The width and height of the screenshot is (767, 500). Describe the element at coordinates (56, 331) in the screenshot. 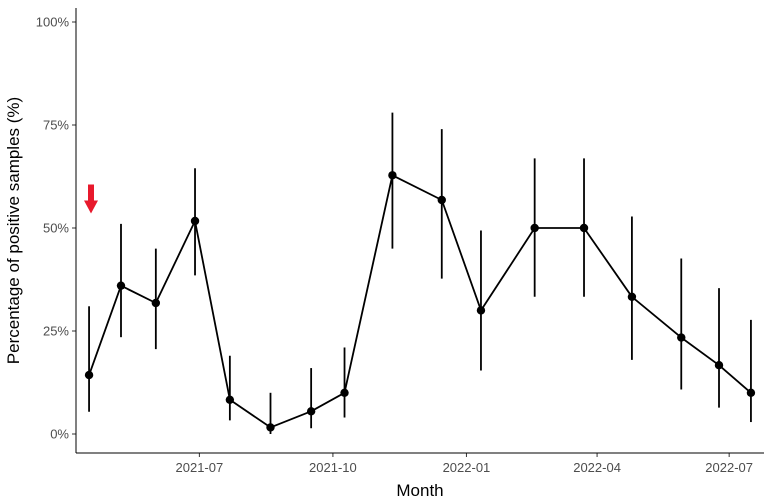

I see `y-tick-label: 25%` at that location.